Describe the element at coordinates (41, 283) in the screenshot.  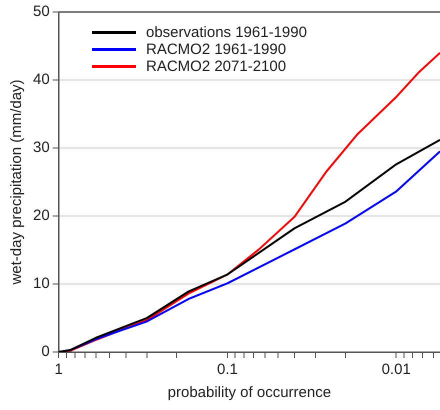
I see `y-tick-label: 10` at that location.